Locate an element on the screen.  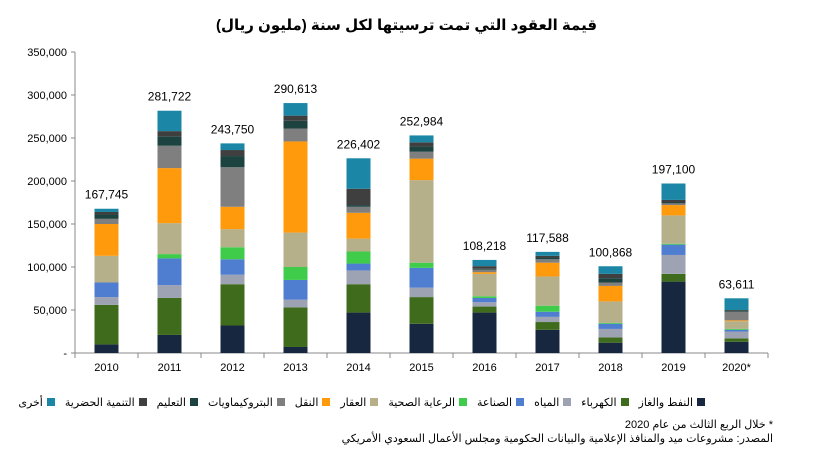
bar-total-label: 290,613 is located at coordinates (296, 89).